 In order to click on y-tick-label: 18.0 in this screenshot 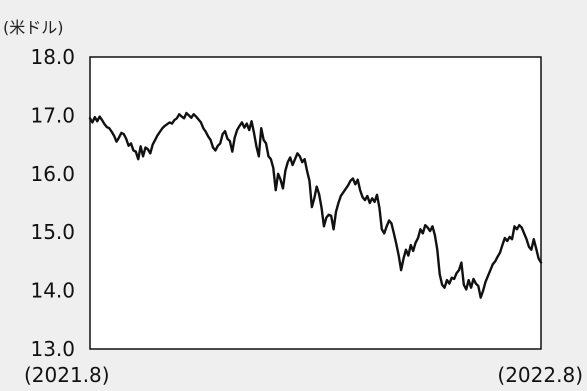, I will do `click(52, 57)`.